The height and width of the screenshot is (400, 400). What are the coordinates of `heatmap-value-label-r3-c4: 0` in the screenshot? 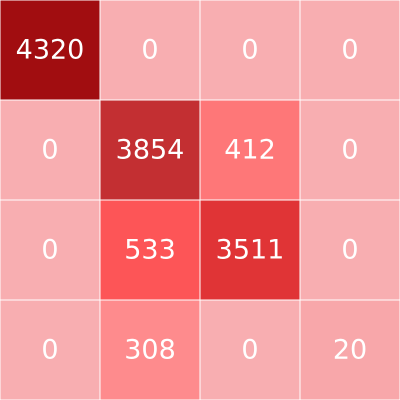 It's located at (349, 250).